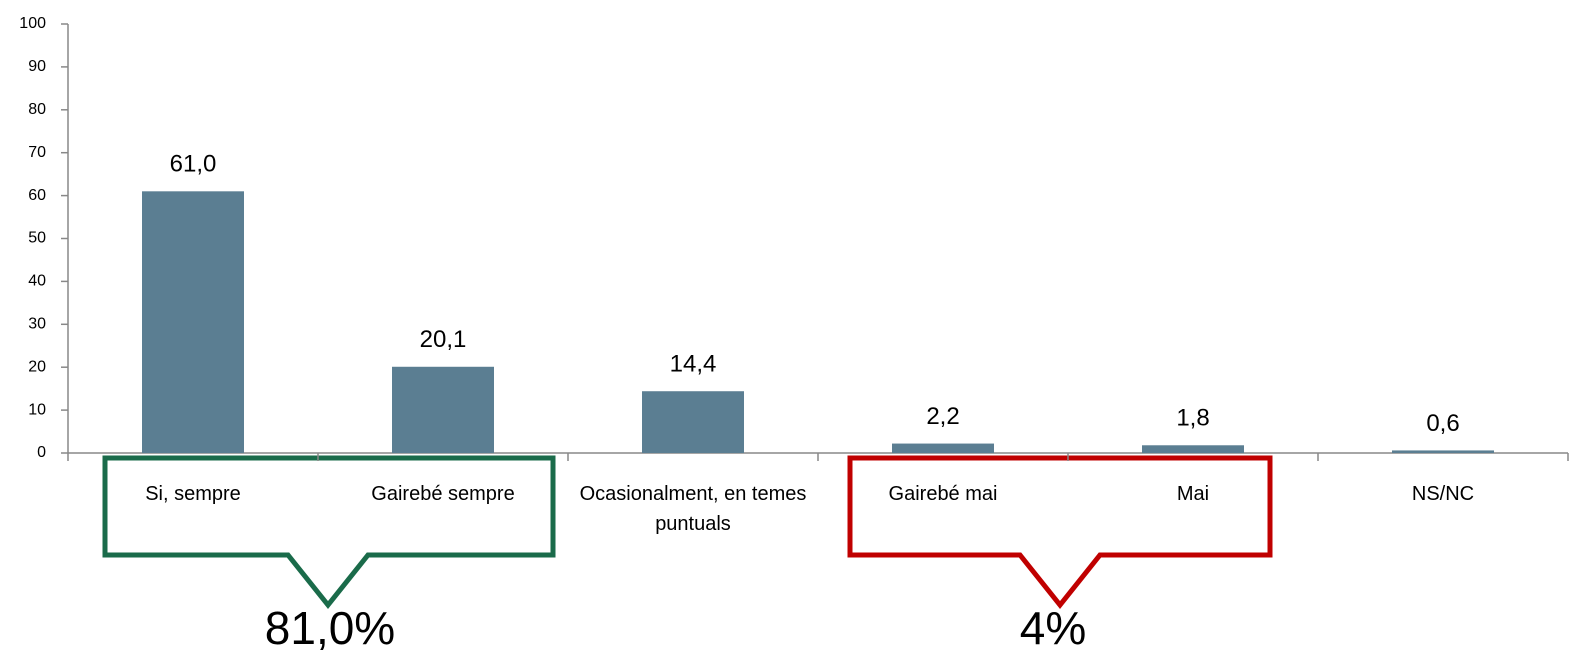 This screenshot has width=1590, height=659. I want to click on y-tick-label: 60, so click(37, 195).